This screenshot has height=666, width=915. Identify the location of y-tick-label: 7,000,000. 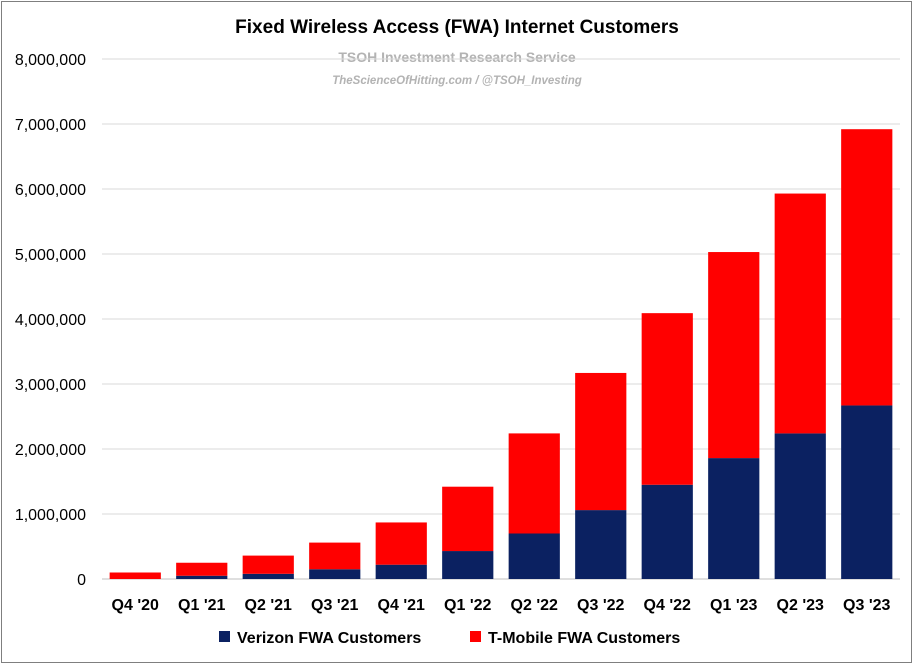
(50, 125).